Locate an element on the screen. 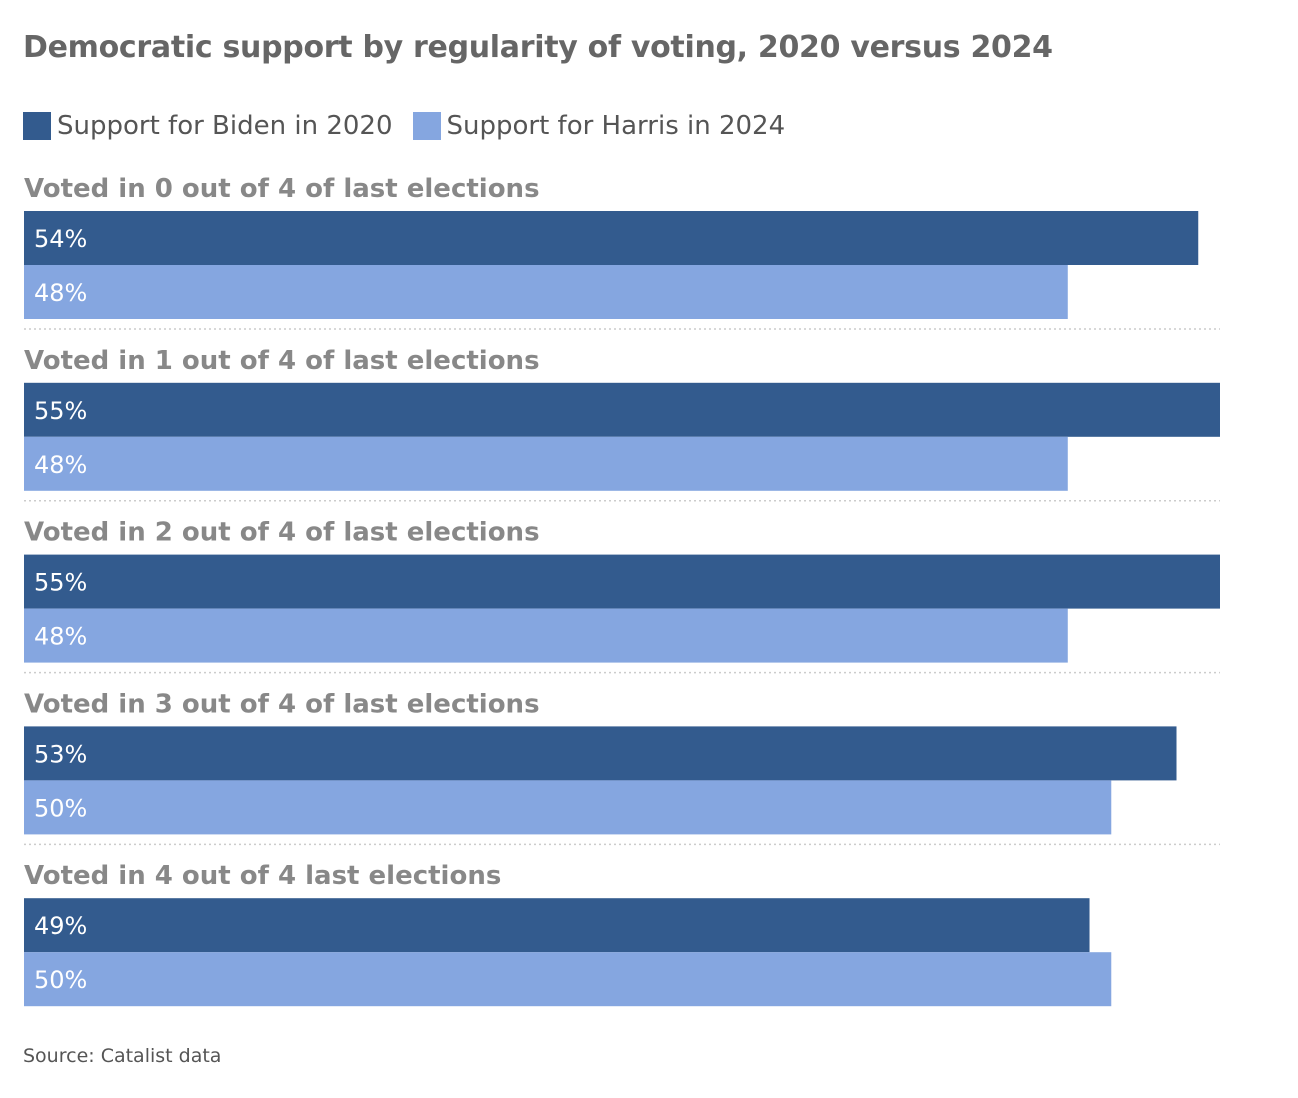  bar-value-label: 49% is located at coordinates (60, 926).